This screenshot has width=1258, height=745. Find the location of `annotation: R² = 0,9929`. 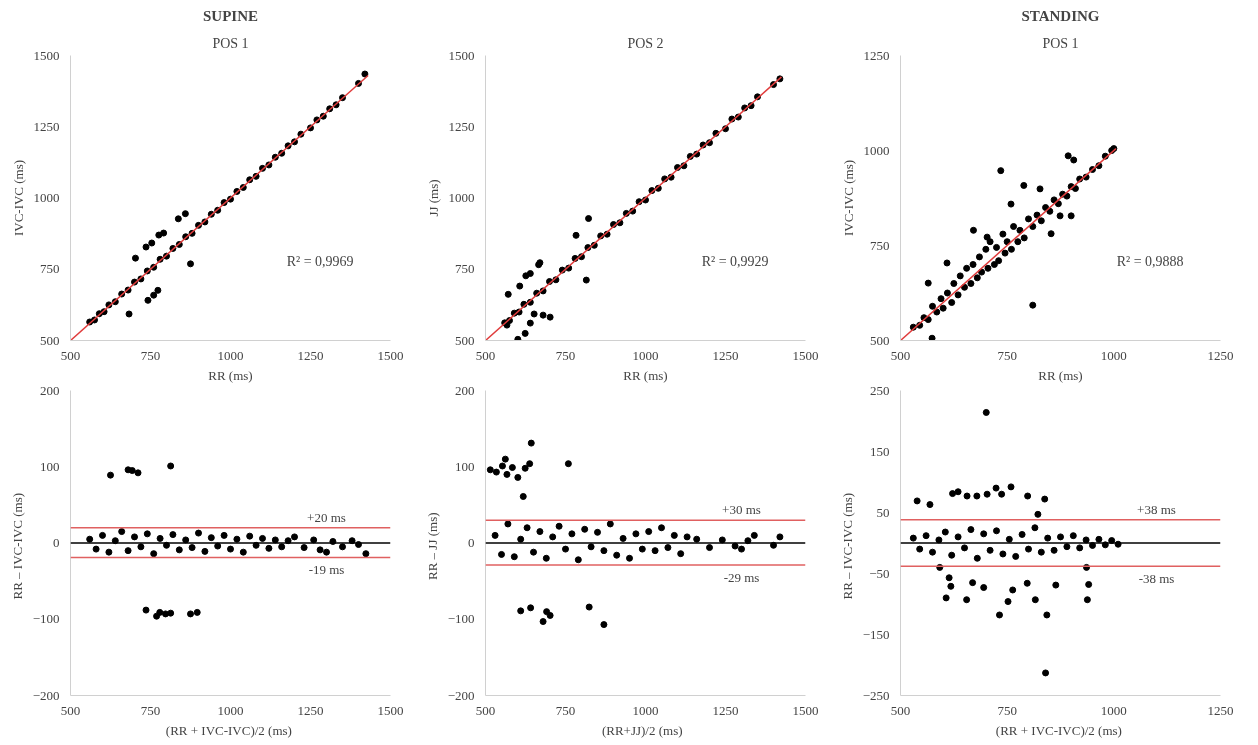

annotation: R² = 0,9929 is located at coordinates (735, 262).